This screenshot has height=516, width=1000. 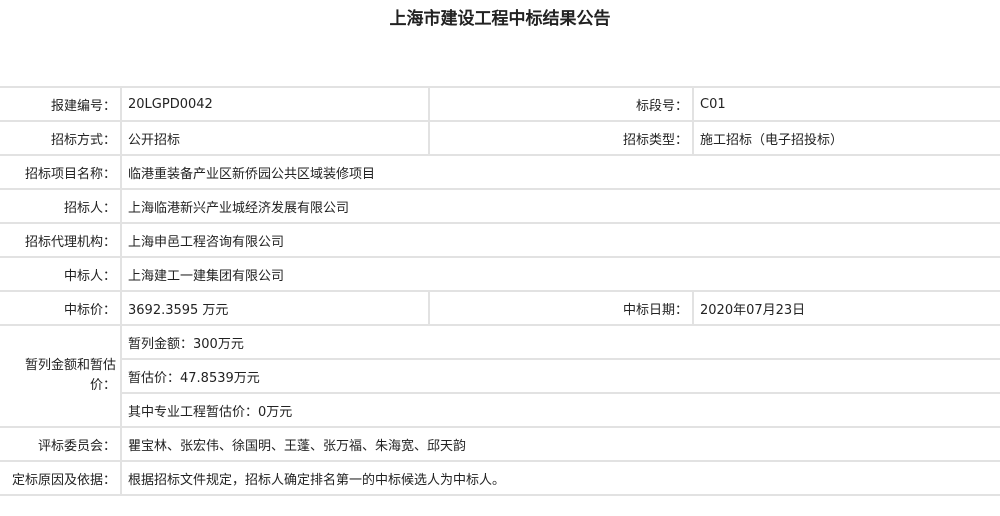 I want to click on committee-label: 评标委员会：, so click(x=61, y=444).